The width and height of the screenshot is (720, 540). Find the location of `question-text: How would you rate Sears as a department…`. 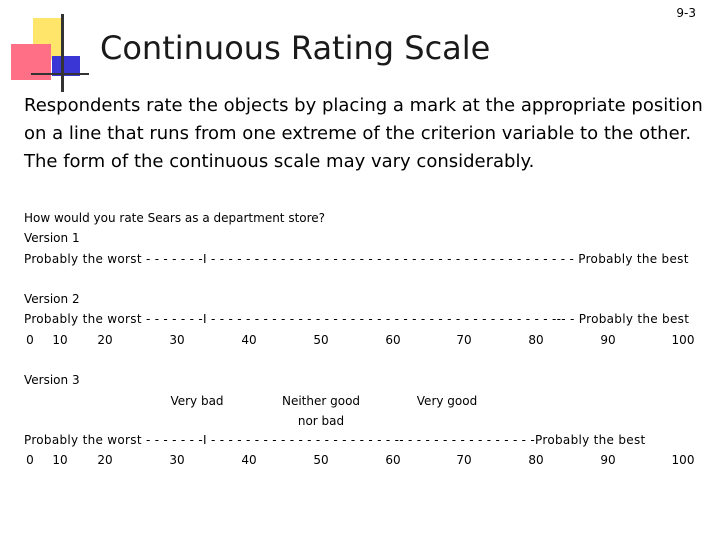

question-text: How would you rate Sears as a department… is located at coordinates (175, 218).